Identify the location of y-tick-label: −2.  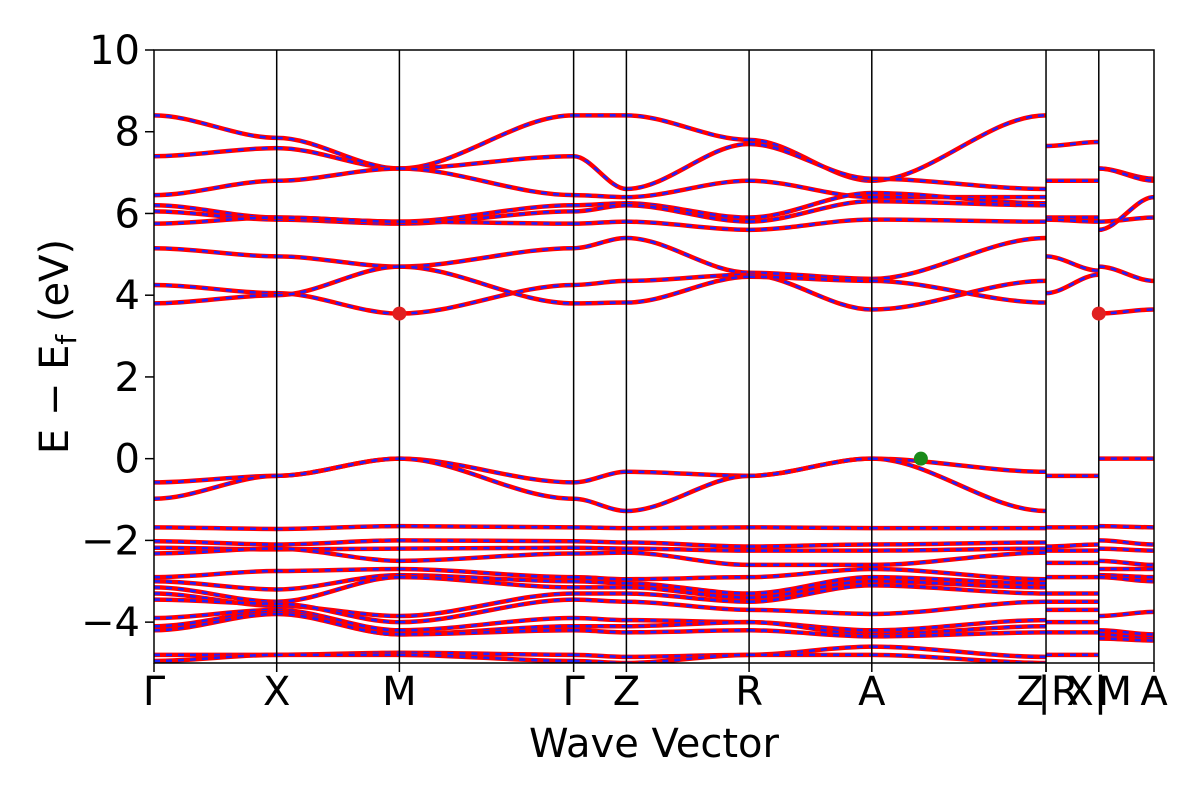
(110, 541).